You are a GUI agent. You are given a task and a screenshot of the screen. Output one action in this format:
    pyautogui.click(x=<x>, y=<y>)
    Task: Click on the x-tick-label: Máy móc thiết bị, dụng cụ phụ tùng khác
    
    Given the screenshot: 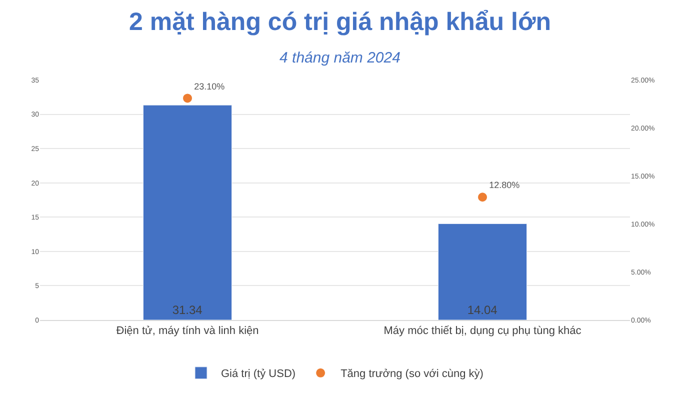 What is the action you would take?
    pyautogui.click(x=483, y=331)
    